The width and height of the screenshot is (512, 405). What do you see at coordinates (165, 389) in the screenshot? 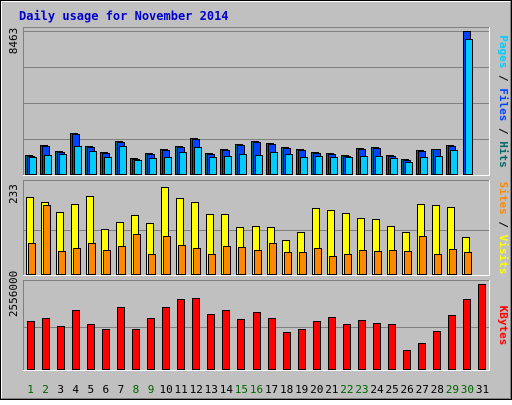
I see `x-tick-label: 10` at bounding box center [165, 389].